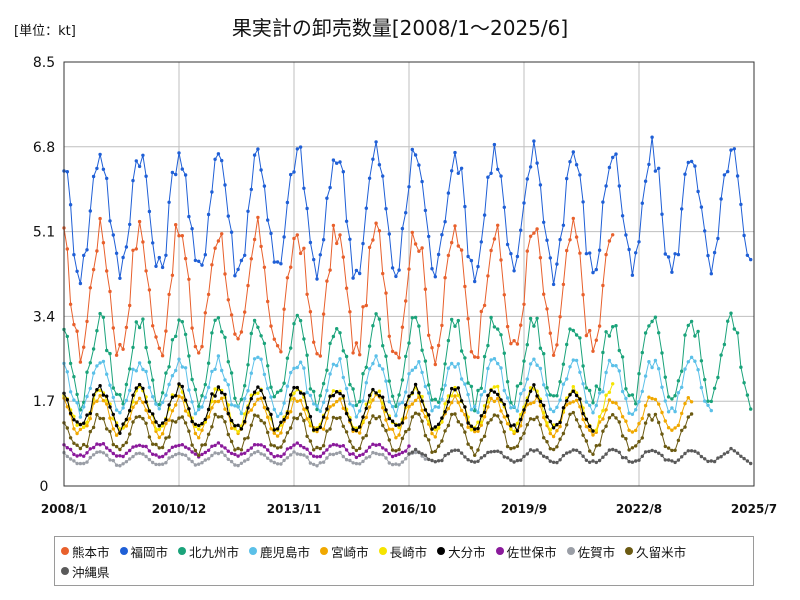  I want to click on legend-label: 福岡市, so click(149, 552).